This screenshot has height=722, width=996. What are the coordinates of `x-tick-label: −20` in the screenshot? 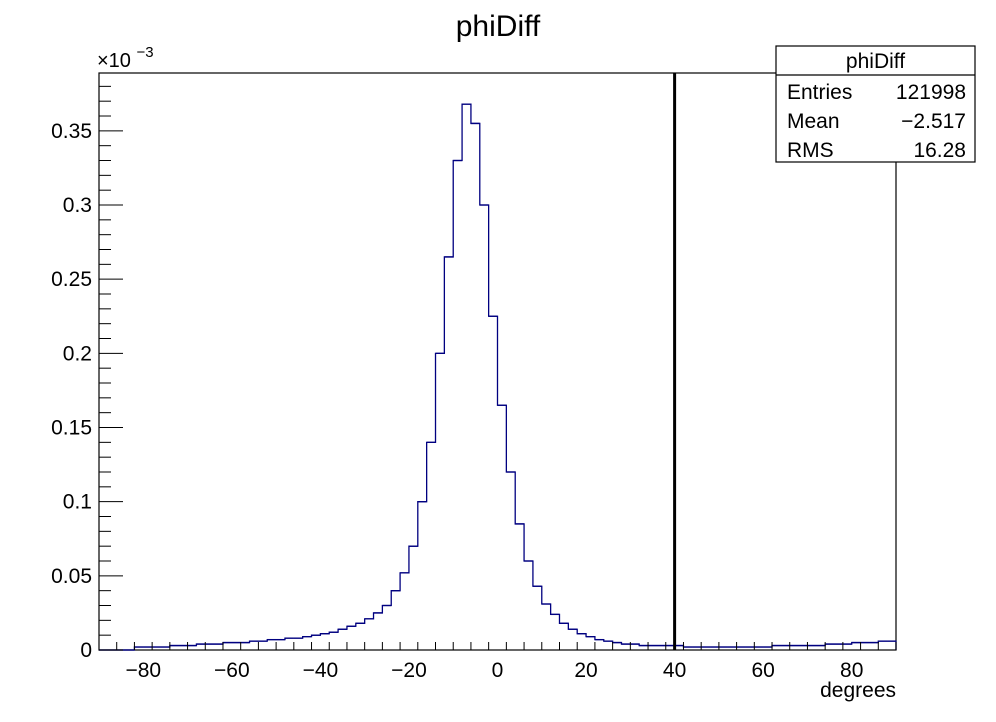 It's located at (409, 670).